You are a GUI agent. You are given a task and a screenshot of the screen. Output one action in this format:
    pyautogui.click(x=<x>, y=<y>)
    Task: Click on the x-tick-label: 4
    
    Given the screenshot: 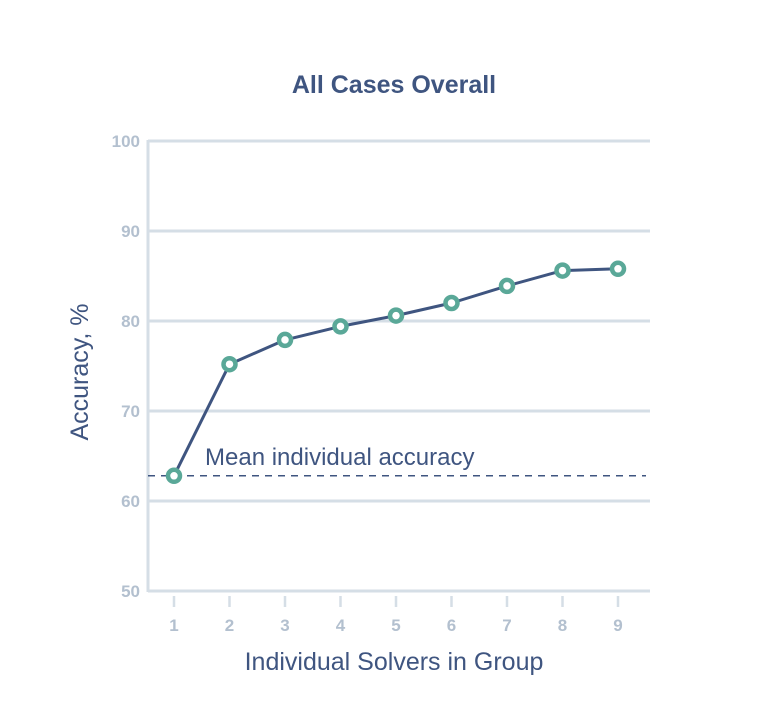 What is the action you would take?
    pyautogui.click(x=341, y=625)
    